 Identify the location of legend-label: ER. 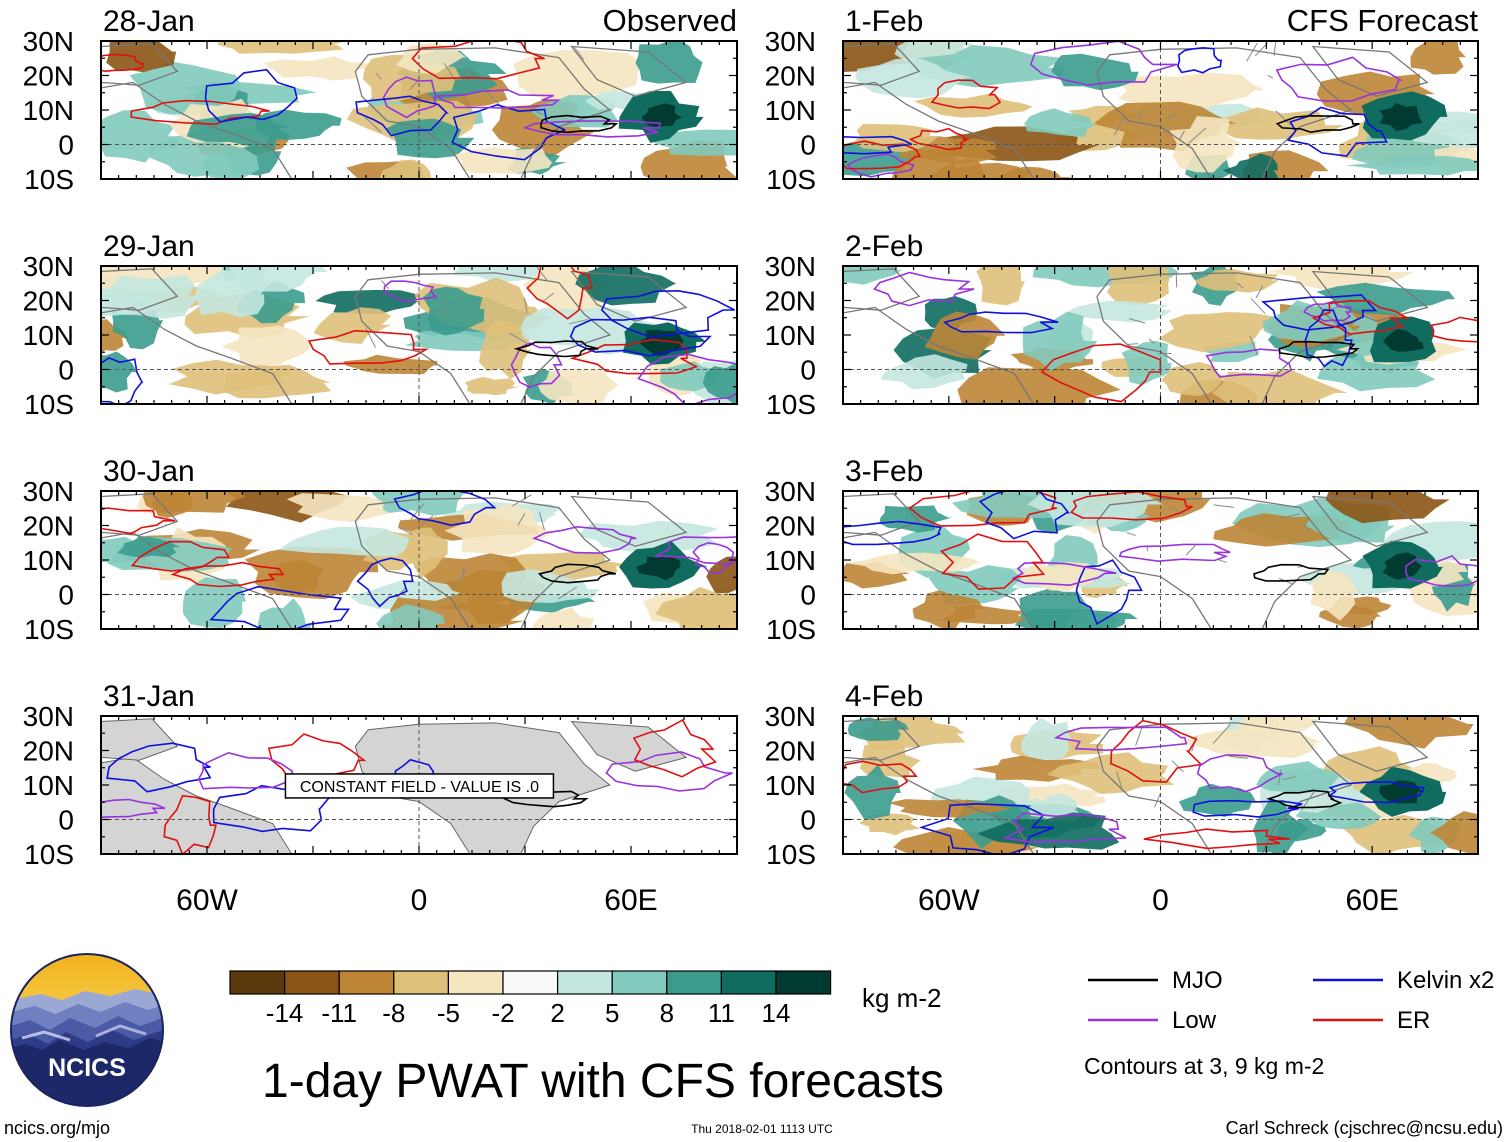
(1413, 1020).